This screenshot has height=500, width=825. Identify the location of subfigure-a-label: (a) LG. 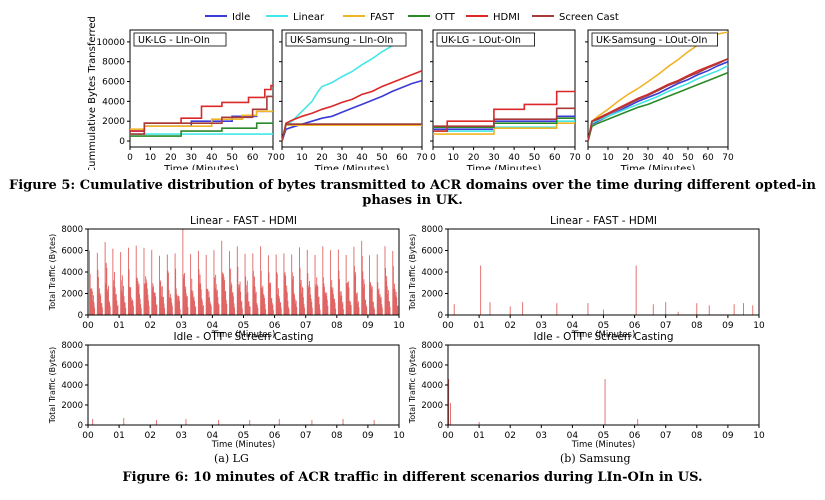
(231, 458).